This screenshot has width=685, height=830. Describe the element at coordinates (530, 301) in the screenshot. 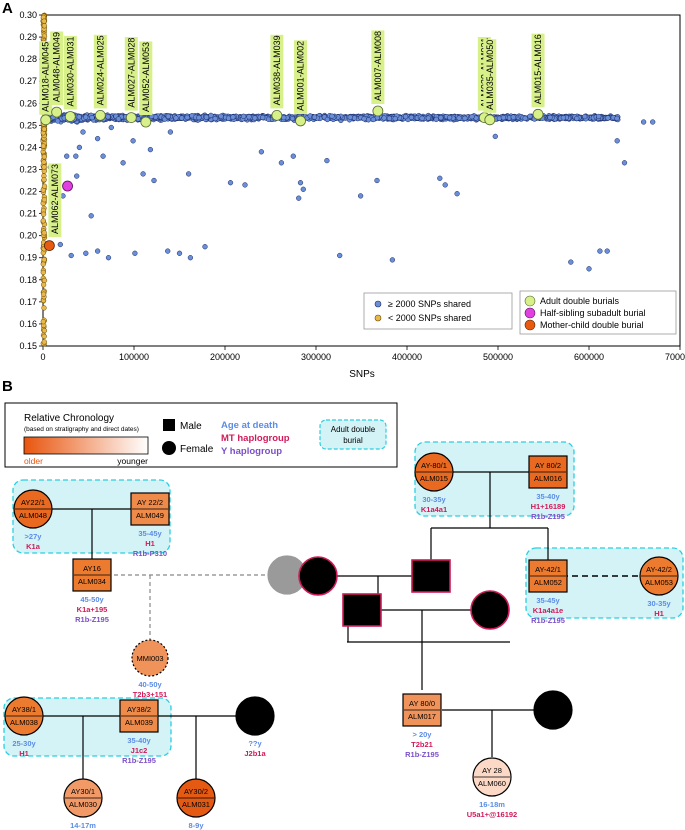

I see `legend-marker-adult` at that location.